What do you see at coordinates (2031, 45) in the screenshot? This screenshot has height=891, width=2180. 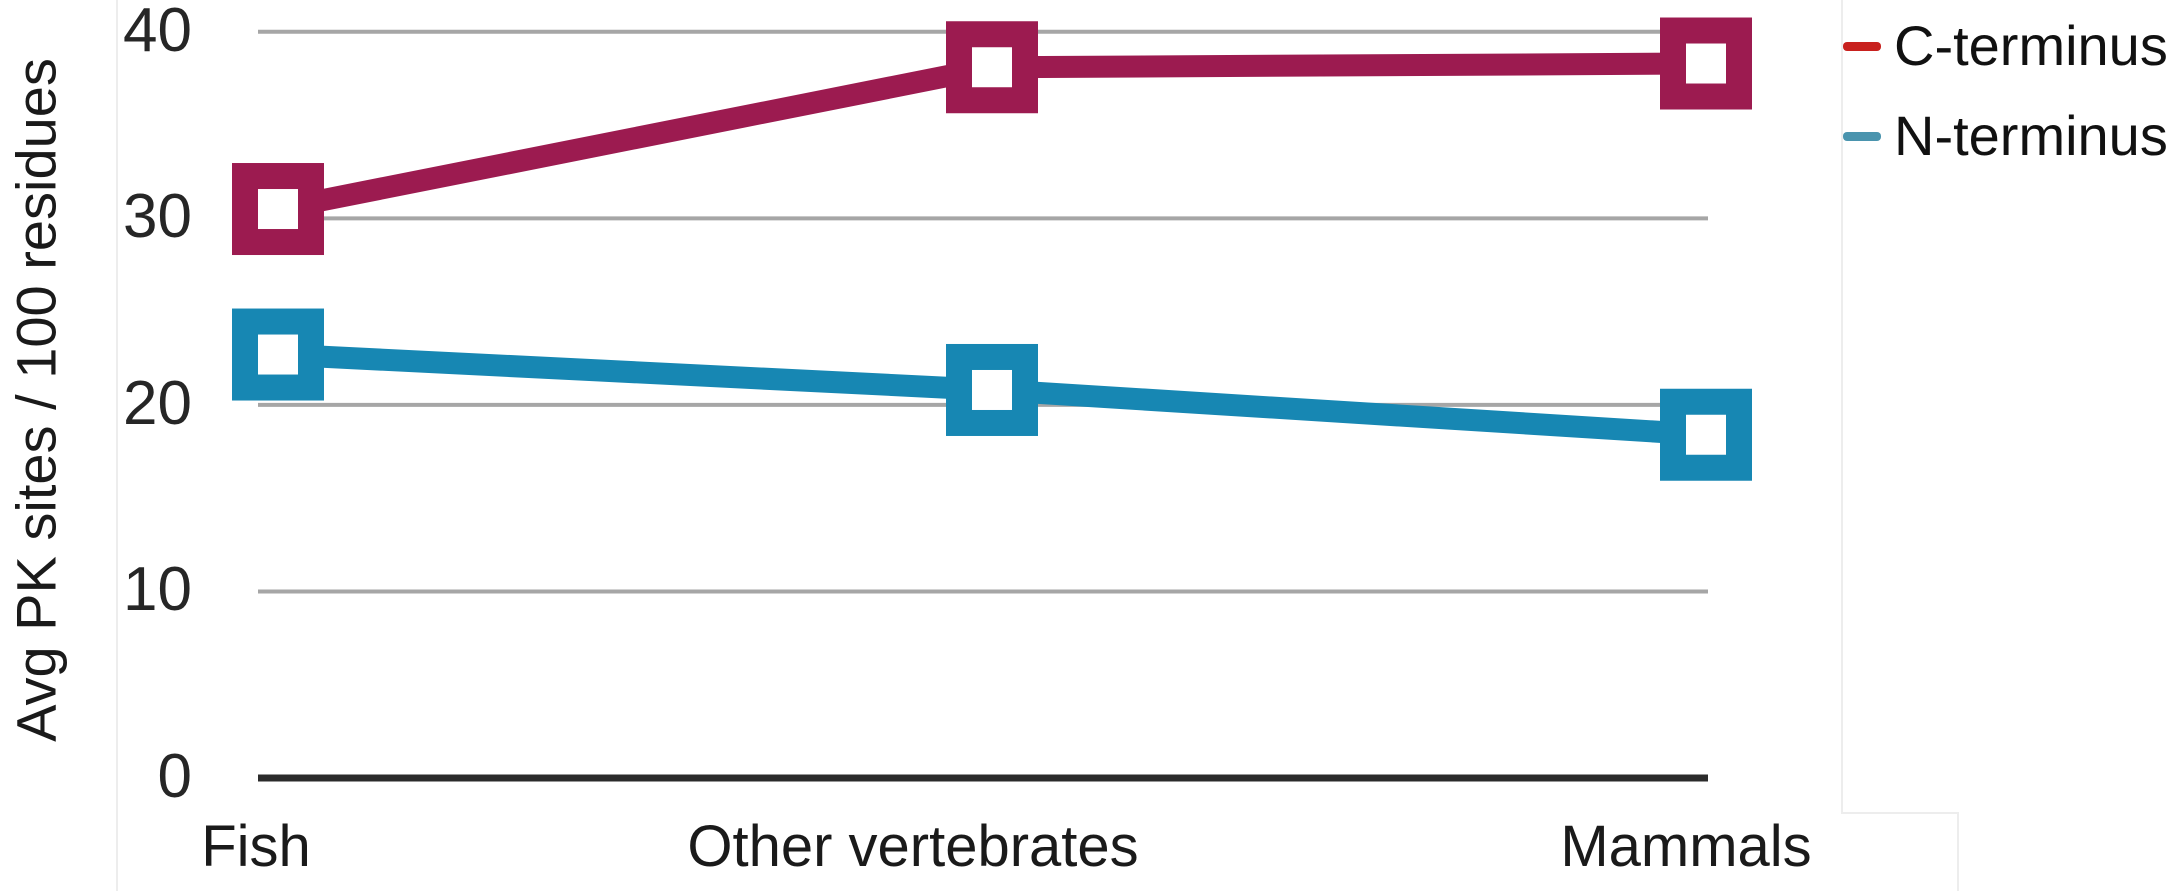 I see `legend-label-c-terminus: C-terminus` at bounding box center [2031, 45].